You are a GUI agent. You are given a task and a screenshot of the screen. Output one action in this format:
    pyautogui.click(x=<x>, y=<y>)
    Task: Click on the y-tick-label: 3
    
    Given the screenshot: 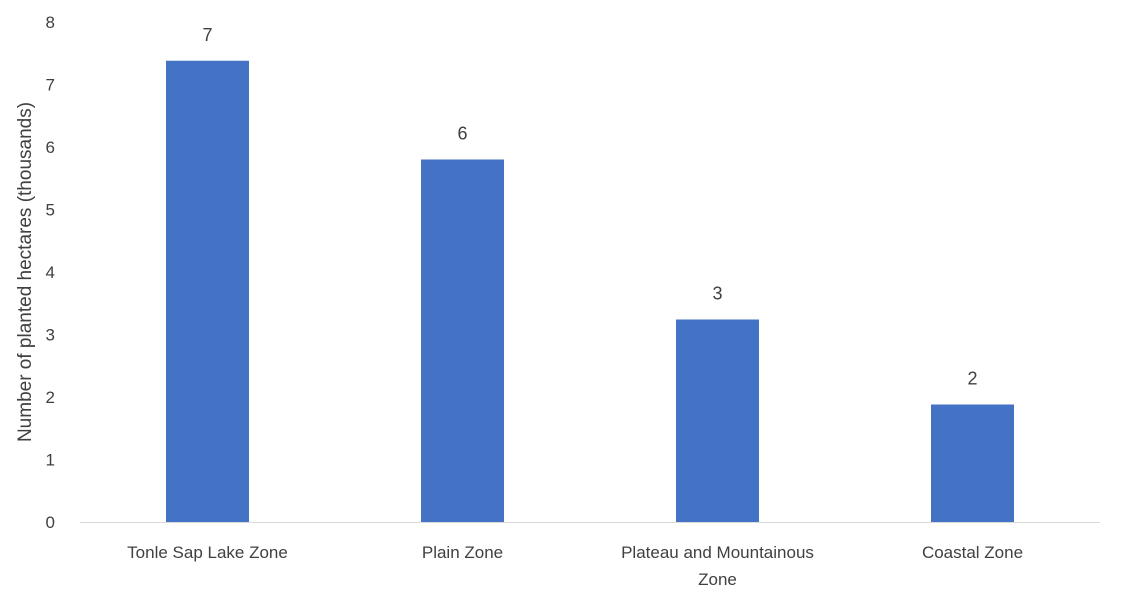 What is the action you would take?
    pyautogui.click(x=50, y=335)
    